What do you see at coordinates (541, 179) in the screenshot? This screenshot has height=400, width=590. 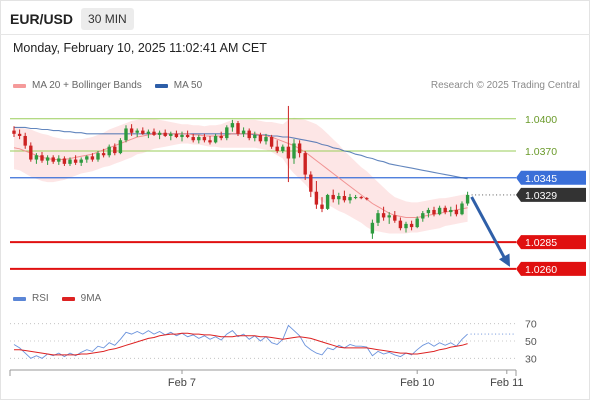 I see `level-tag-label: 1.0345` at bounding box center [541, 179].